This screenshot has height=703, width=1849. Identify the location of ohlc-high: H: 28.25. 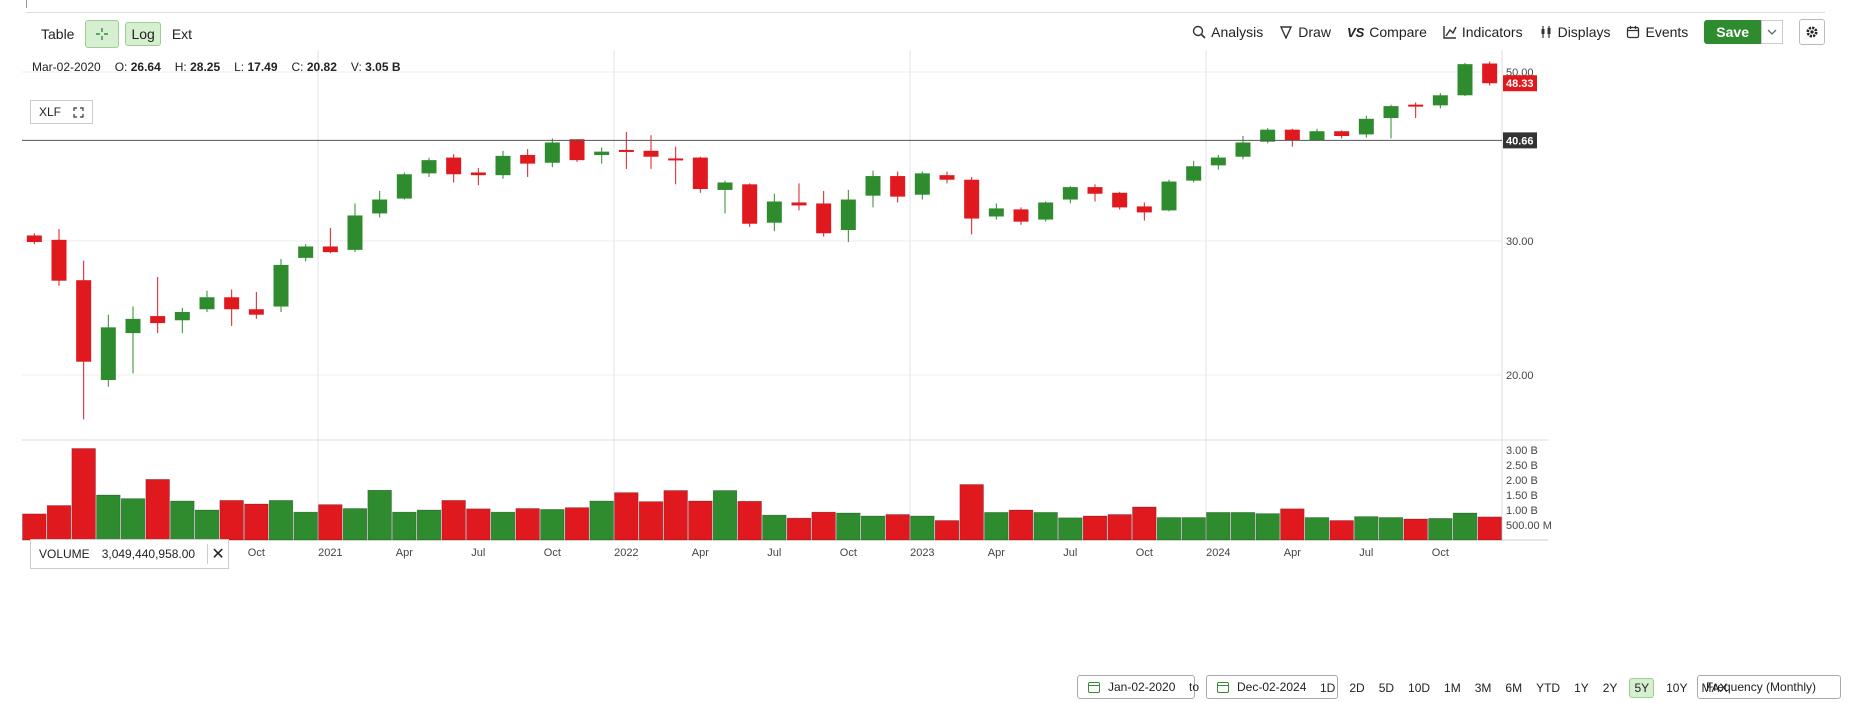
(197, 67).